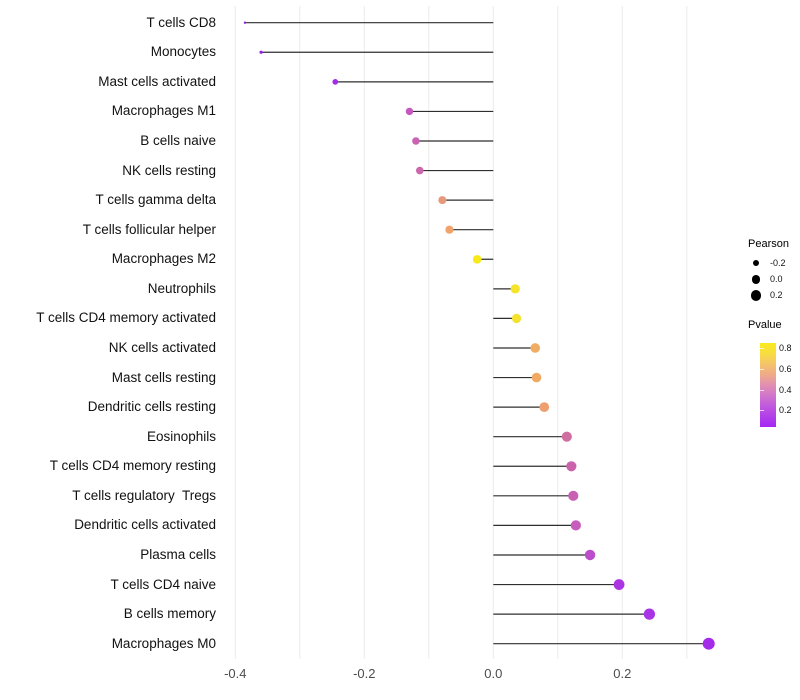 This screenshot has height=700, width=800. I want to click on y-axis-label: Plasma cells, so click(178, 554).